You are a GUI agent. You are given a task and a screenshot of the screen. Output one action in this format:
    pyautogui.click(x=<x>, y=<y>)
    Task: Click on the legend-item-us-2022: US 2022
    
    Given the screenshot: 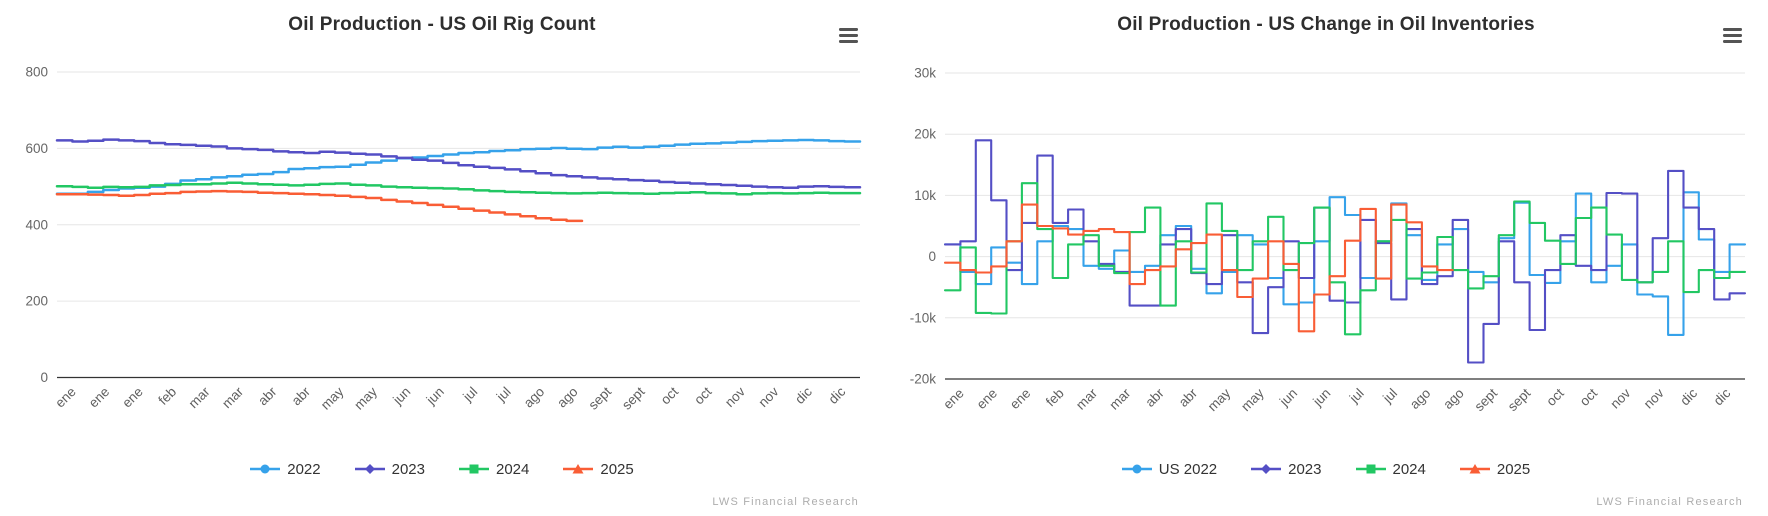 What is the action you would take?
    pyautogui.click(x=1169, y=469)
    